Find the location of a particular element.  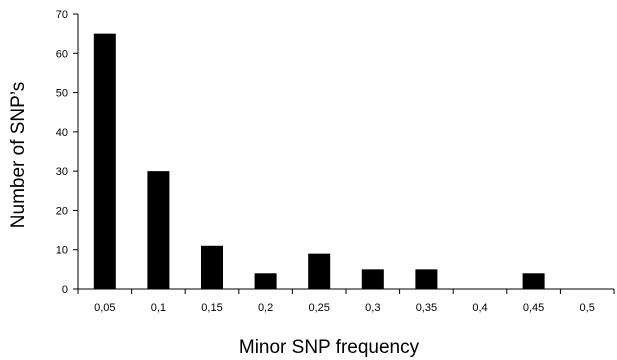

x-tick-label: 0,3 is located at coordinates (372, 308).